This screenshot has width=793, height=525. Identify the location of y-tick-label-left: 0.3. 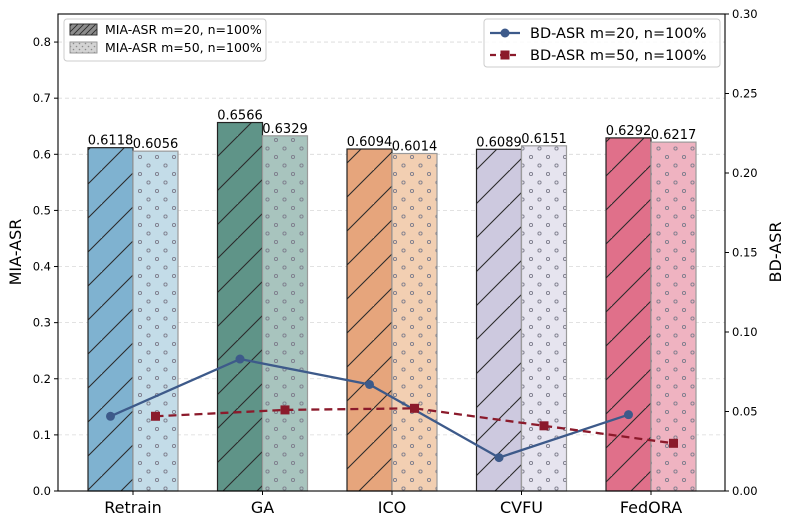
(42, 323).